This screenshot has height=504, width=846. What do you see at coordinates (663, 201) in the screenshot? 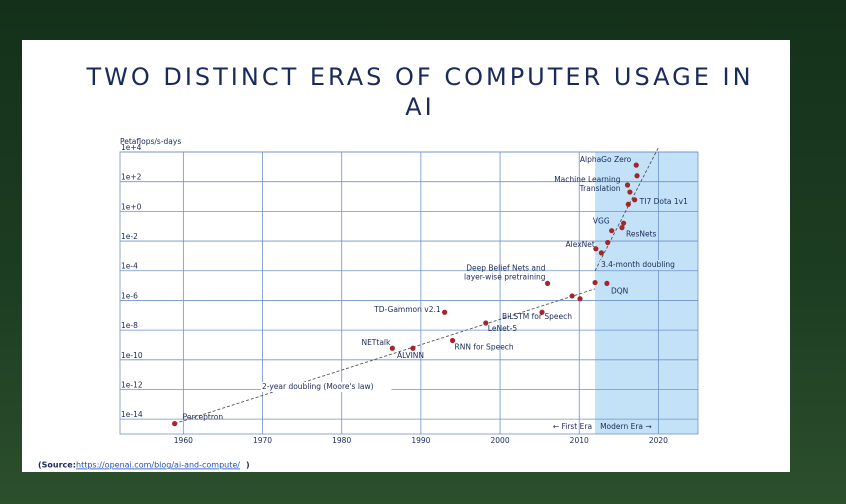
I see `point-label: TI7 Dota 1v1` at bounding box center [663, 201].